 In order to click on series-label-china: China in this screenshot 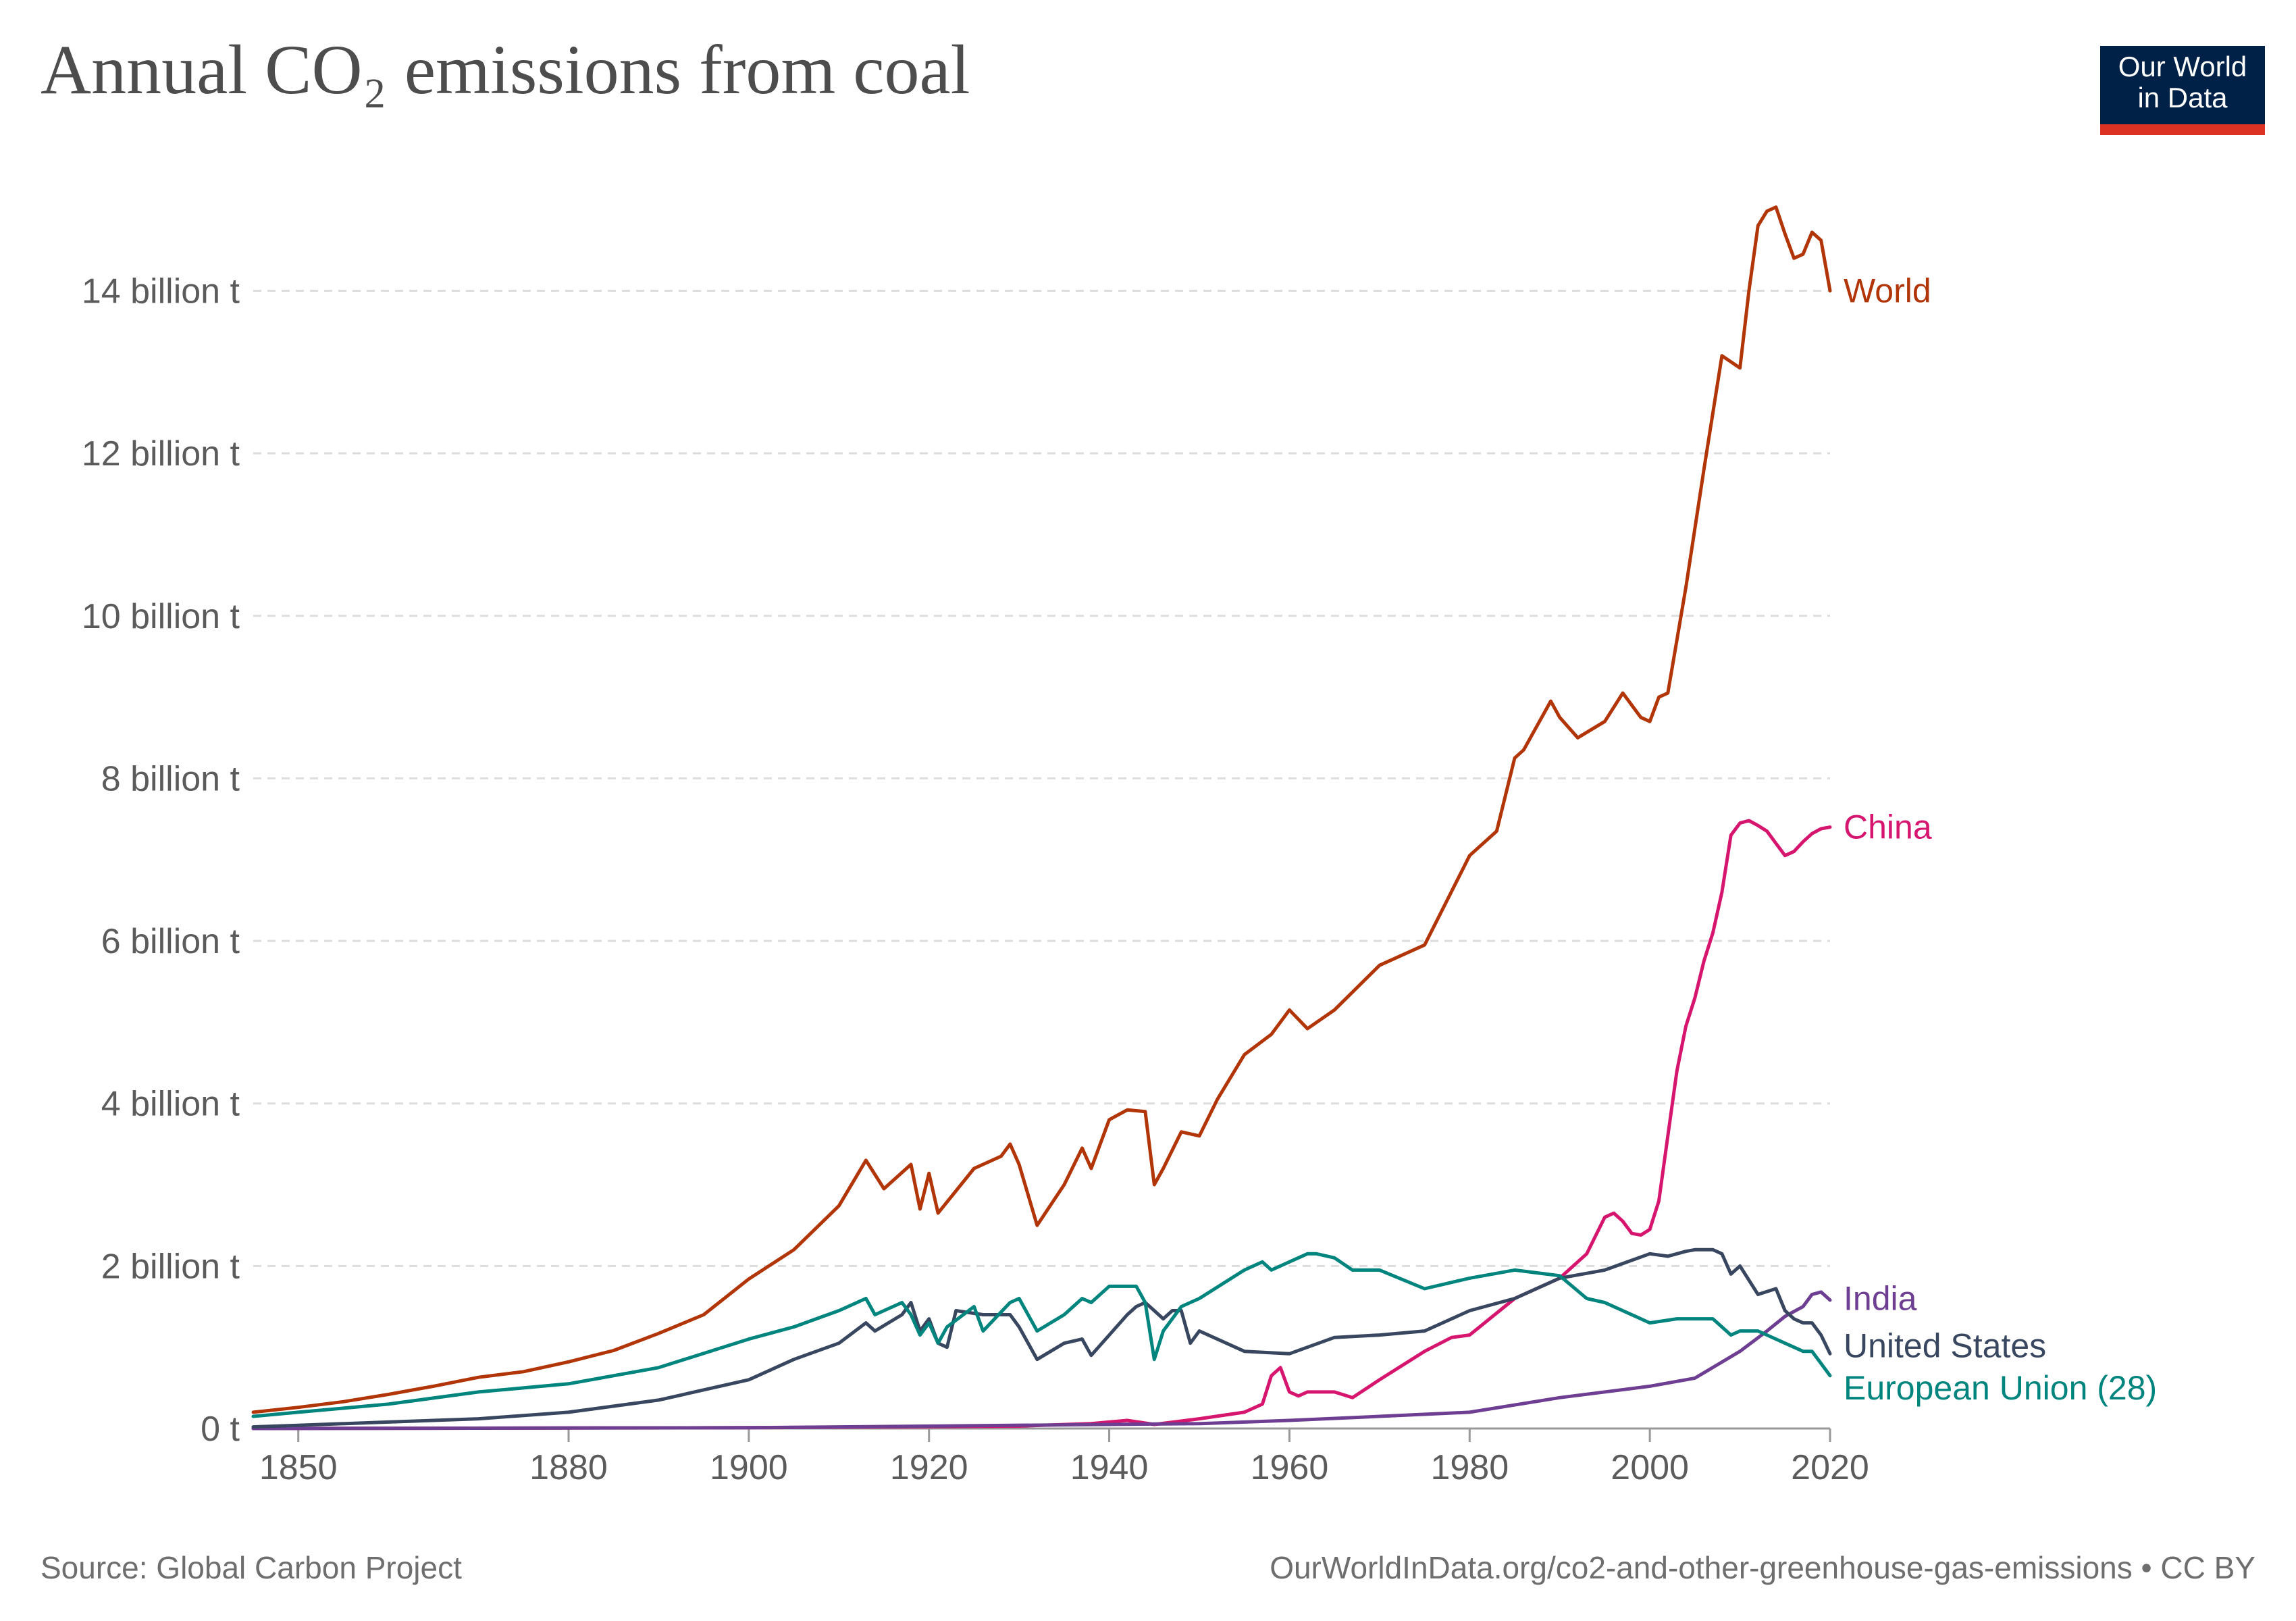, I will do `click(1888, 827)`.